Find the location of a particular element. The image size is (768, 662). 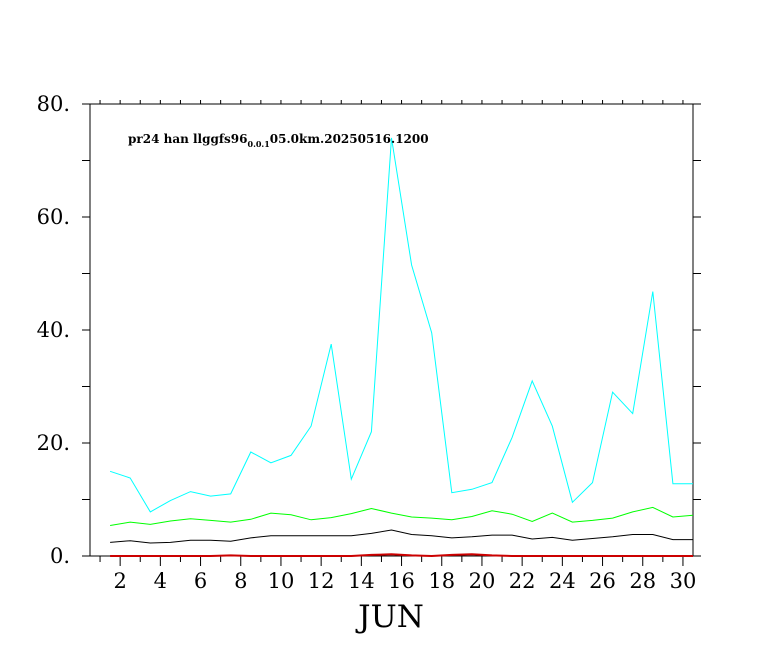

x-tick-label: 20 is located at coordinates (482, 581).